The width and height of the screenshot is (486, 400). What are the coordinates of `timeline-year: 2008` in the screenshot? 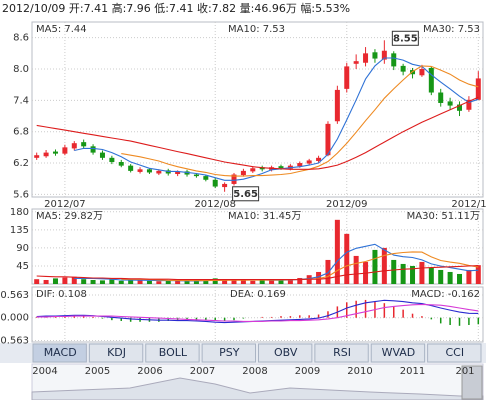 It's located at (254, 371).